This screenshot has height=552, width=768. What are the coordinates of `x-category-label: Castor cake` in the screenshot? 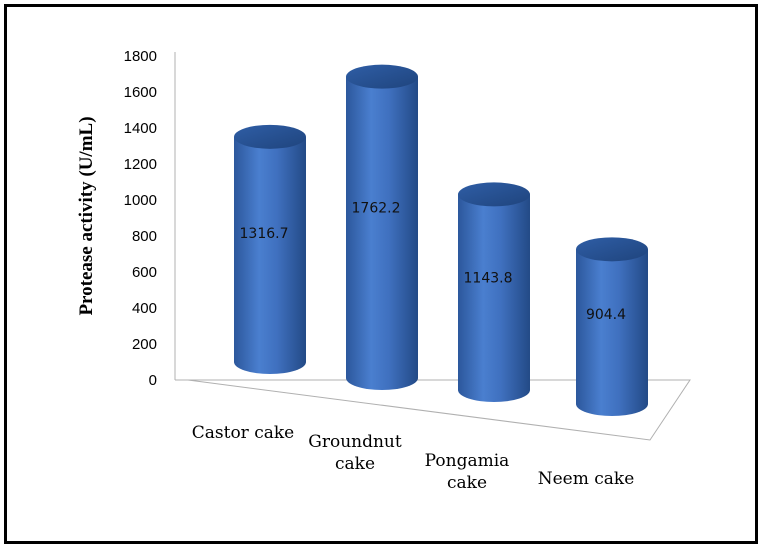 It's located at (243, 433).